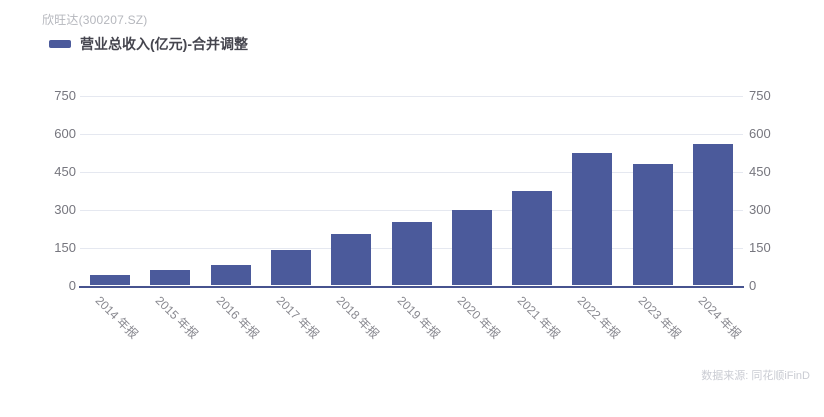 This screenshot has width=824, height=417. Describe the element at coordinates (237, 317) in the screenshot. I see `x-axis-label: 2016 年报` at that location.